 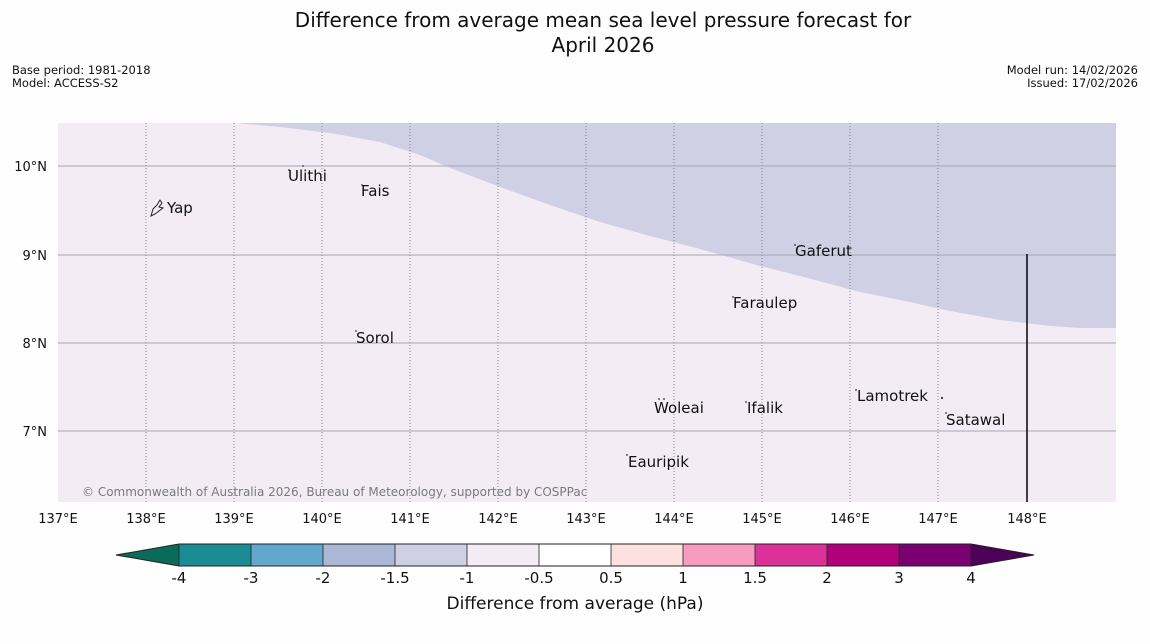 What do you see at coordinates (234, 519) in the screenshot?
I see `lon-label: 139°E` at bounding box center [234, 519].